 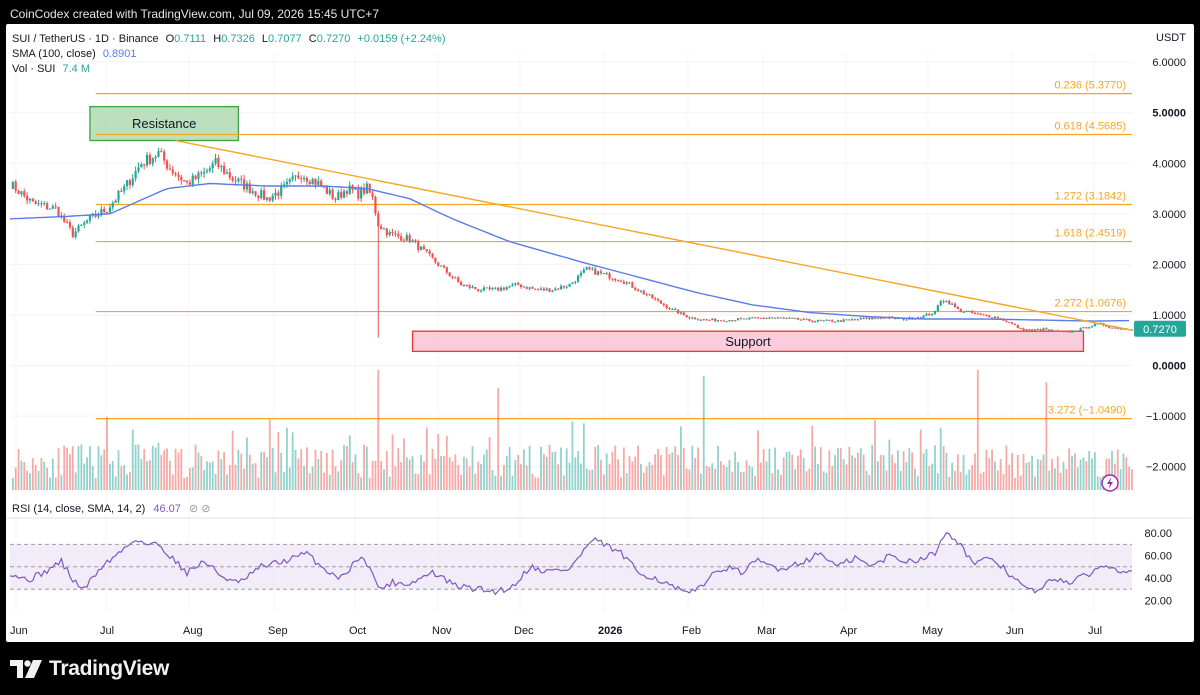 I want to click on price-axis-label: 5.0000, so click(x=1169, y=114).